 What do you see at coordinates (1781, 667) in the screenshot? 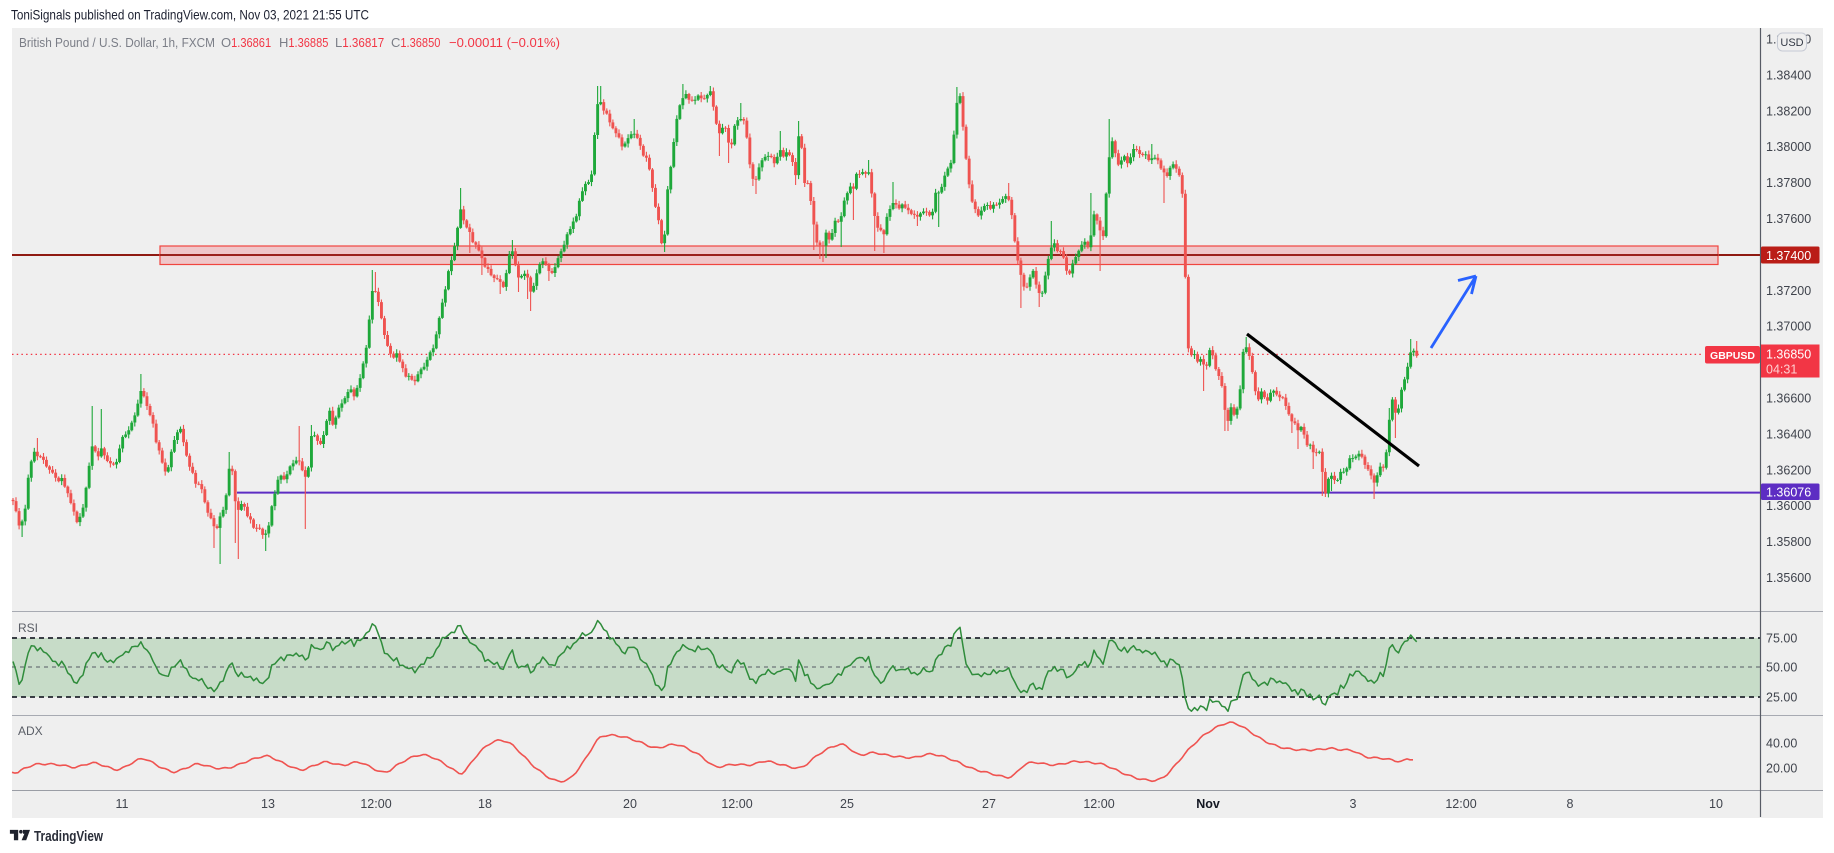
I see `svg-text: 50.00` at bounding box center [1781, 667].